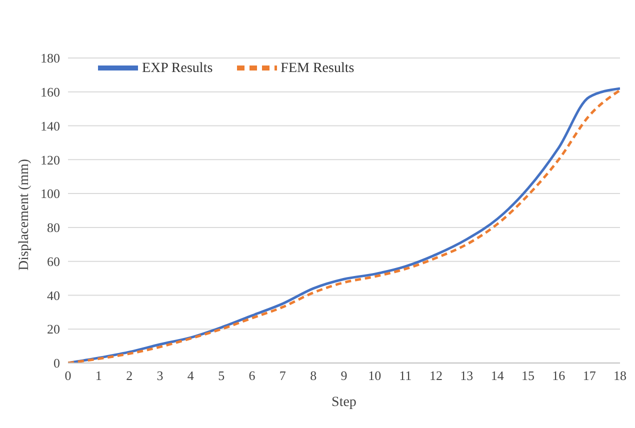 The width and height of the screenshot is (635, 428). Describe the element at coordinates (497, 376) in the screenshot. I see `x-tick-label: 14` at that location.